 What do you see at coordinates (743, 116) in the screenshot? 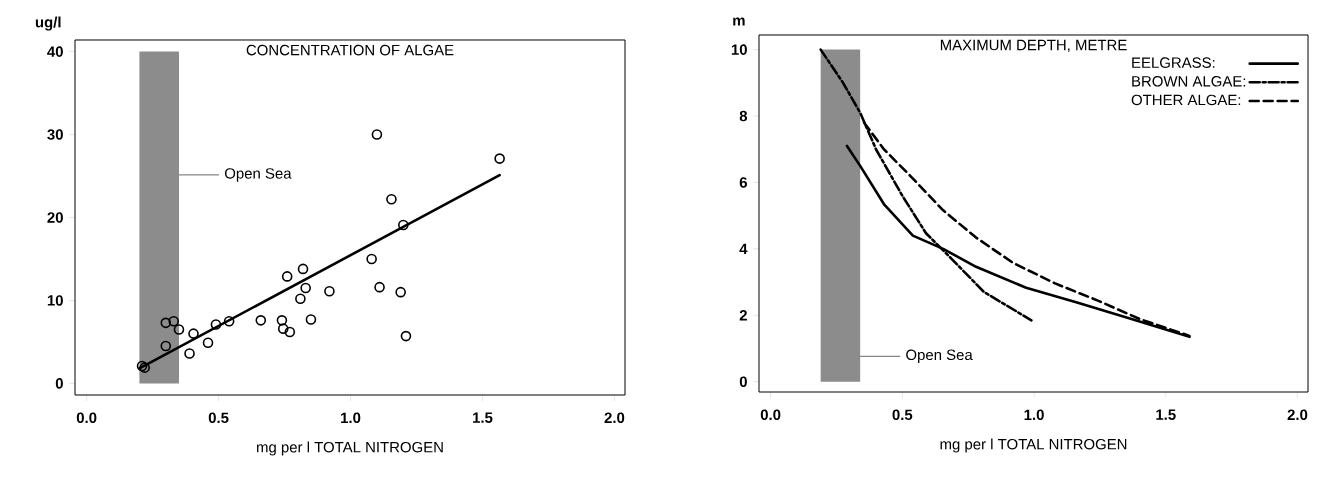
I see `y-tick-label: 8` at bounding box center [743, 116].